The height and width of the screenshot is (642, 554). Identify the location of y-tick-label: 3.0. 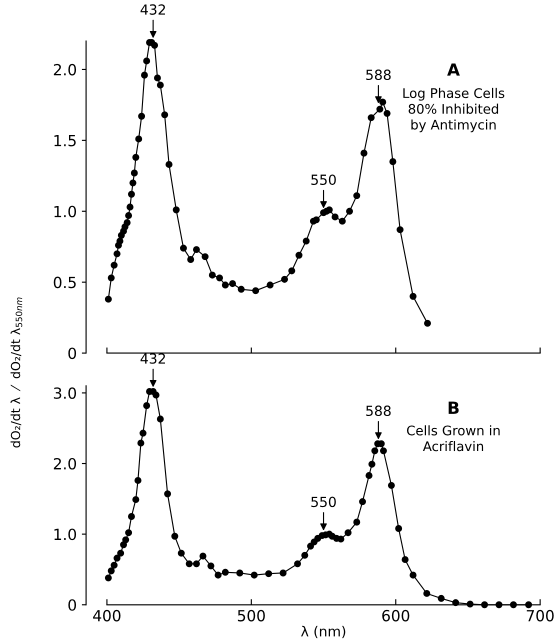
(65, 393).